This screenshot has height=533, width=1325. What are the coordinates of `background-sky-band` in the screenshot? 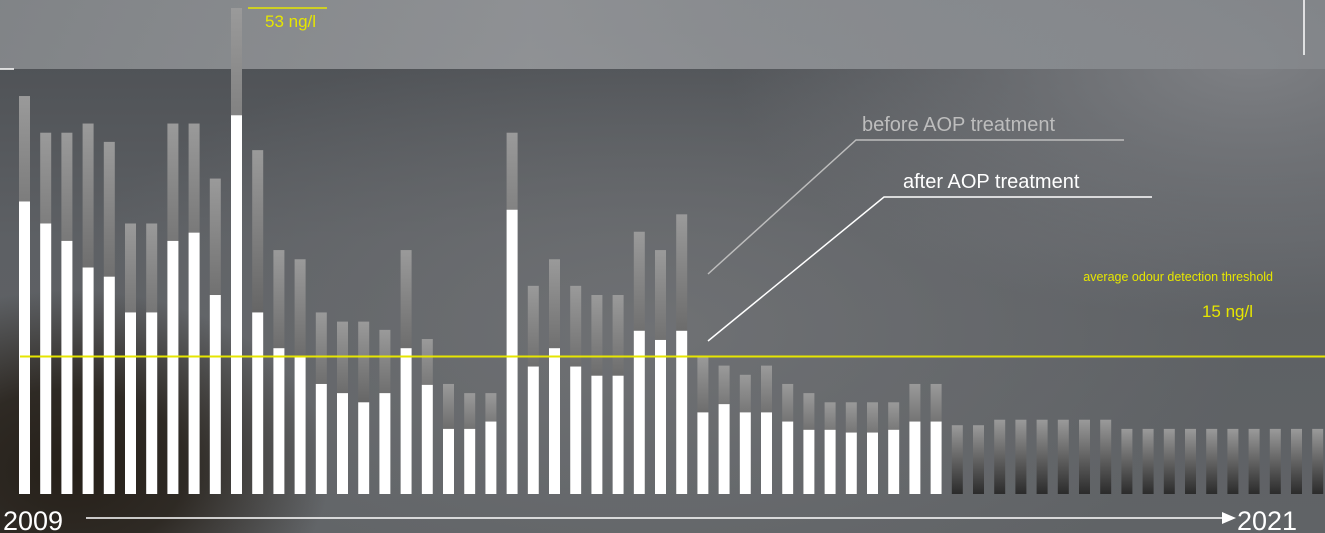 It's located at (662, 34).